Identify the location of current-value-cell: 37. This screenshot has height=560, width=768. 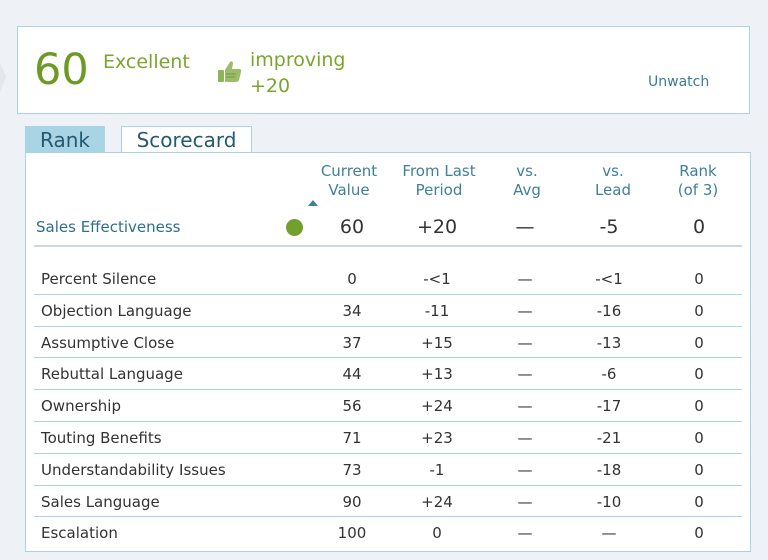
(352, 342).